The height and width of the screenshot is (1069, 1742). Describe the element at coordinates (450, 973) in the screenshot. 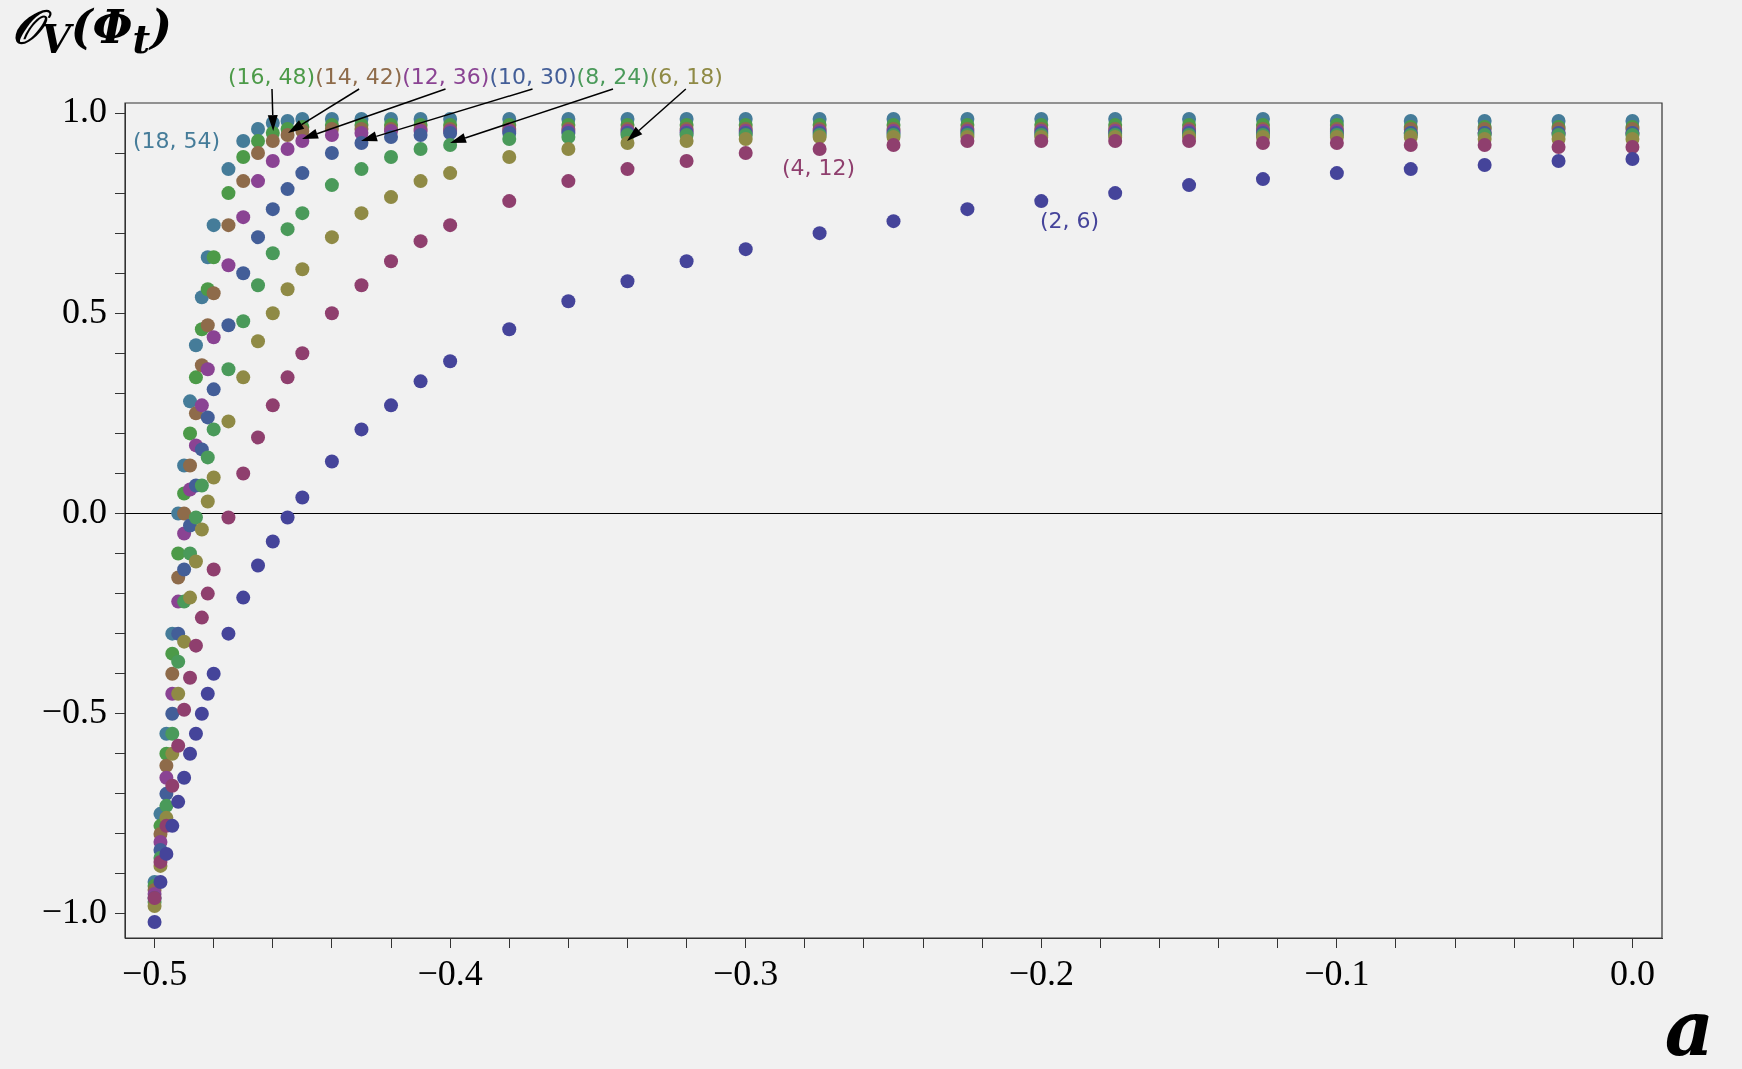

I see `x-tick-label: −0.4` at that location.